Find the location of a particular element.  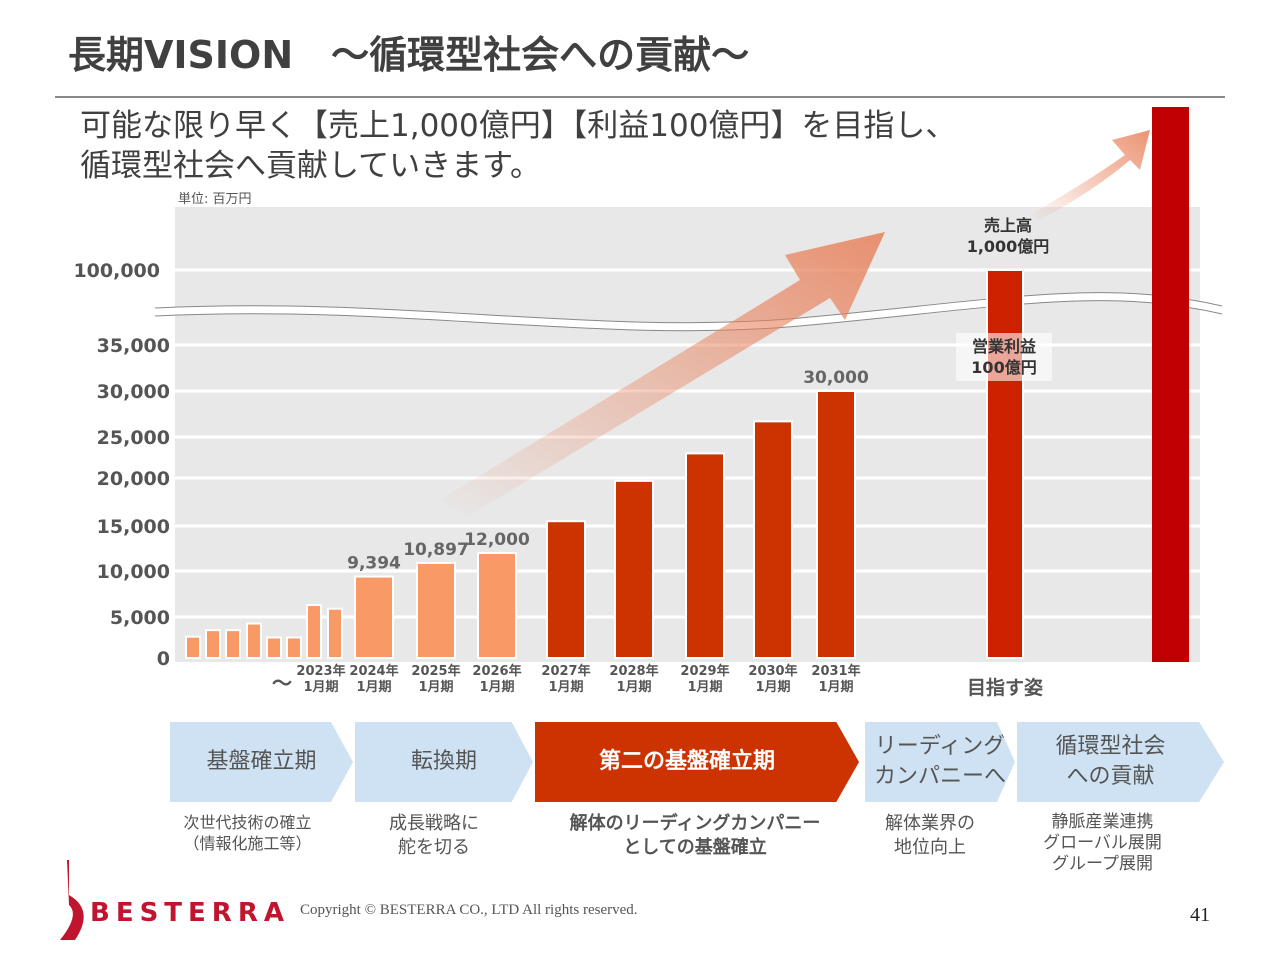

goal-profit-label: 営業利益 is located at coordinates (1004, 346).